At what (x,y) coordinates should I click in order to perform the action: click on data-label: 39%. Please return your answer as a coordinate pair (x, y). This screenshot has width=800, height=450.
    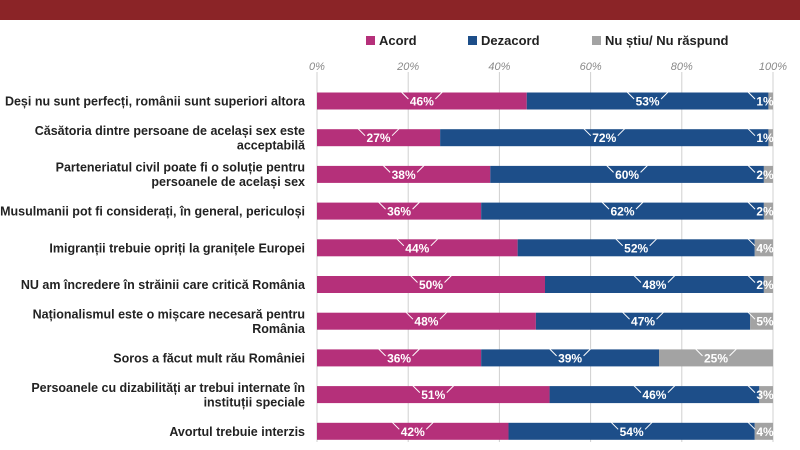
    Looking at the image, I should click on (570, 358).